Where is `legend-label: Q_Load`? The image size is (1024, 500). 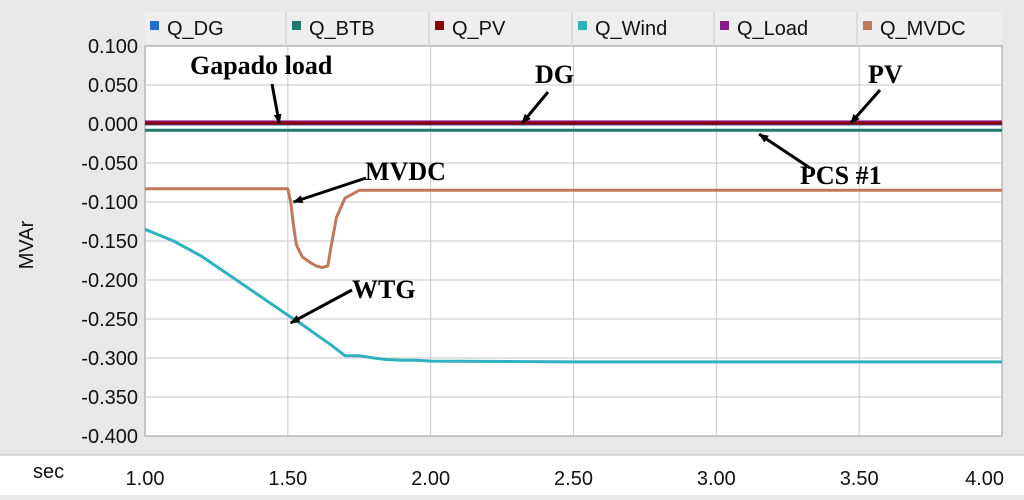
legend-label: Q_Load is located at coordinates (772, 29).